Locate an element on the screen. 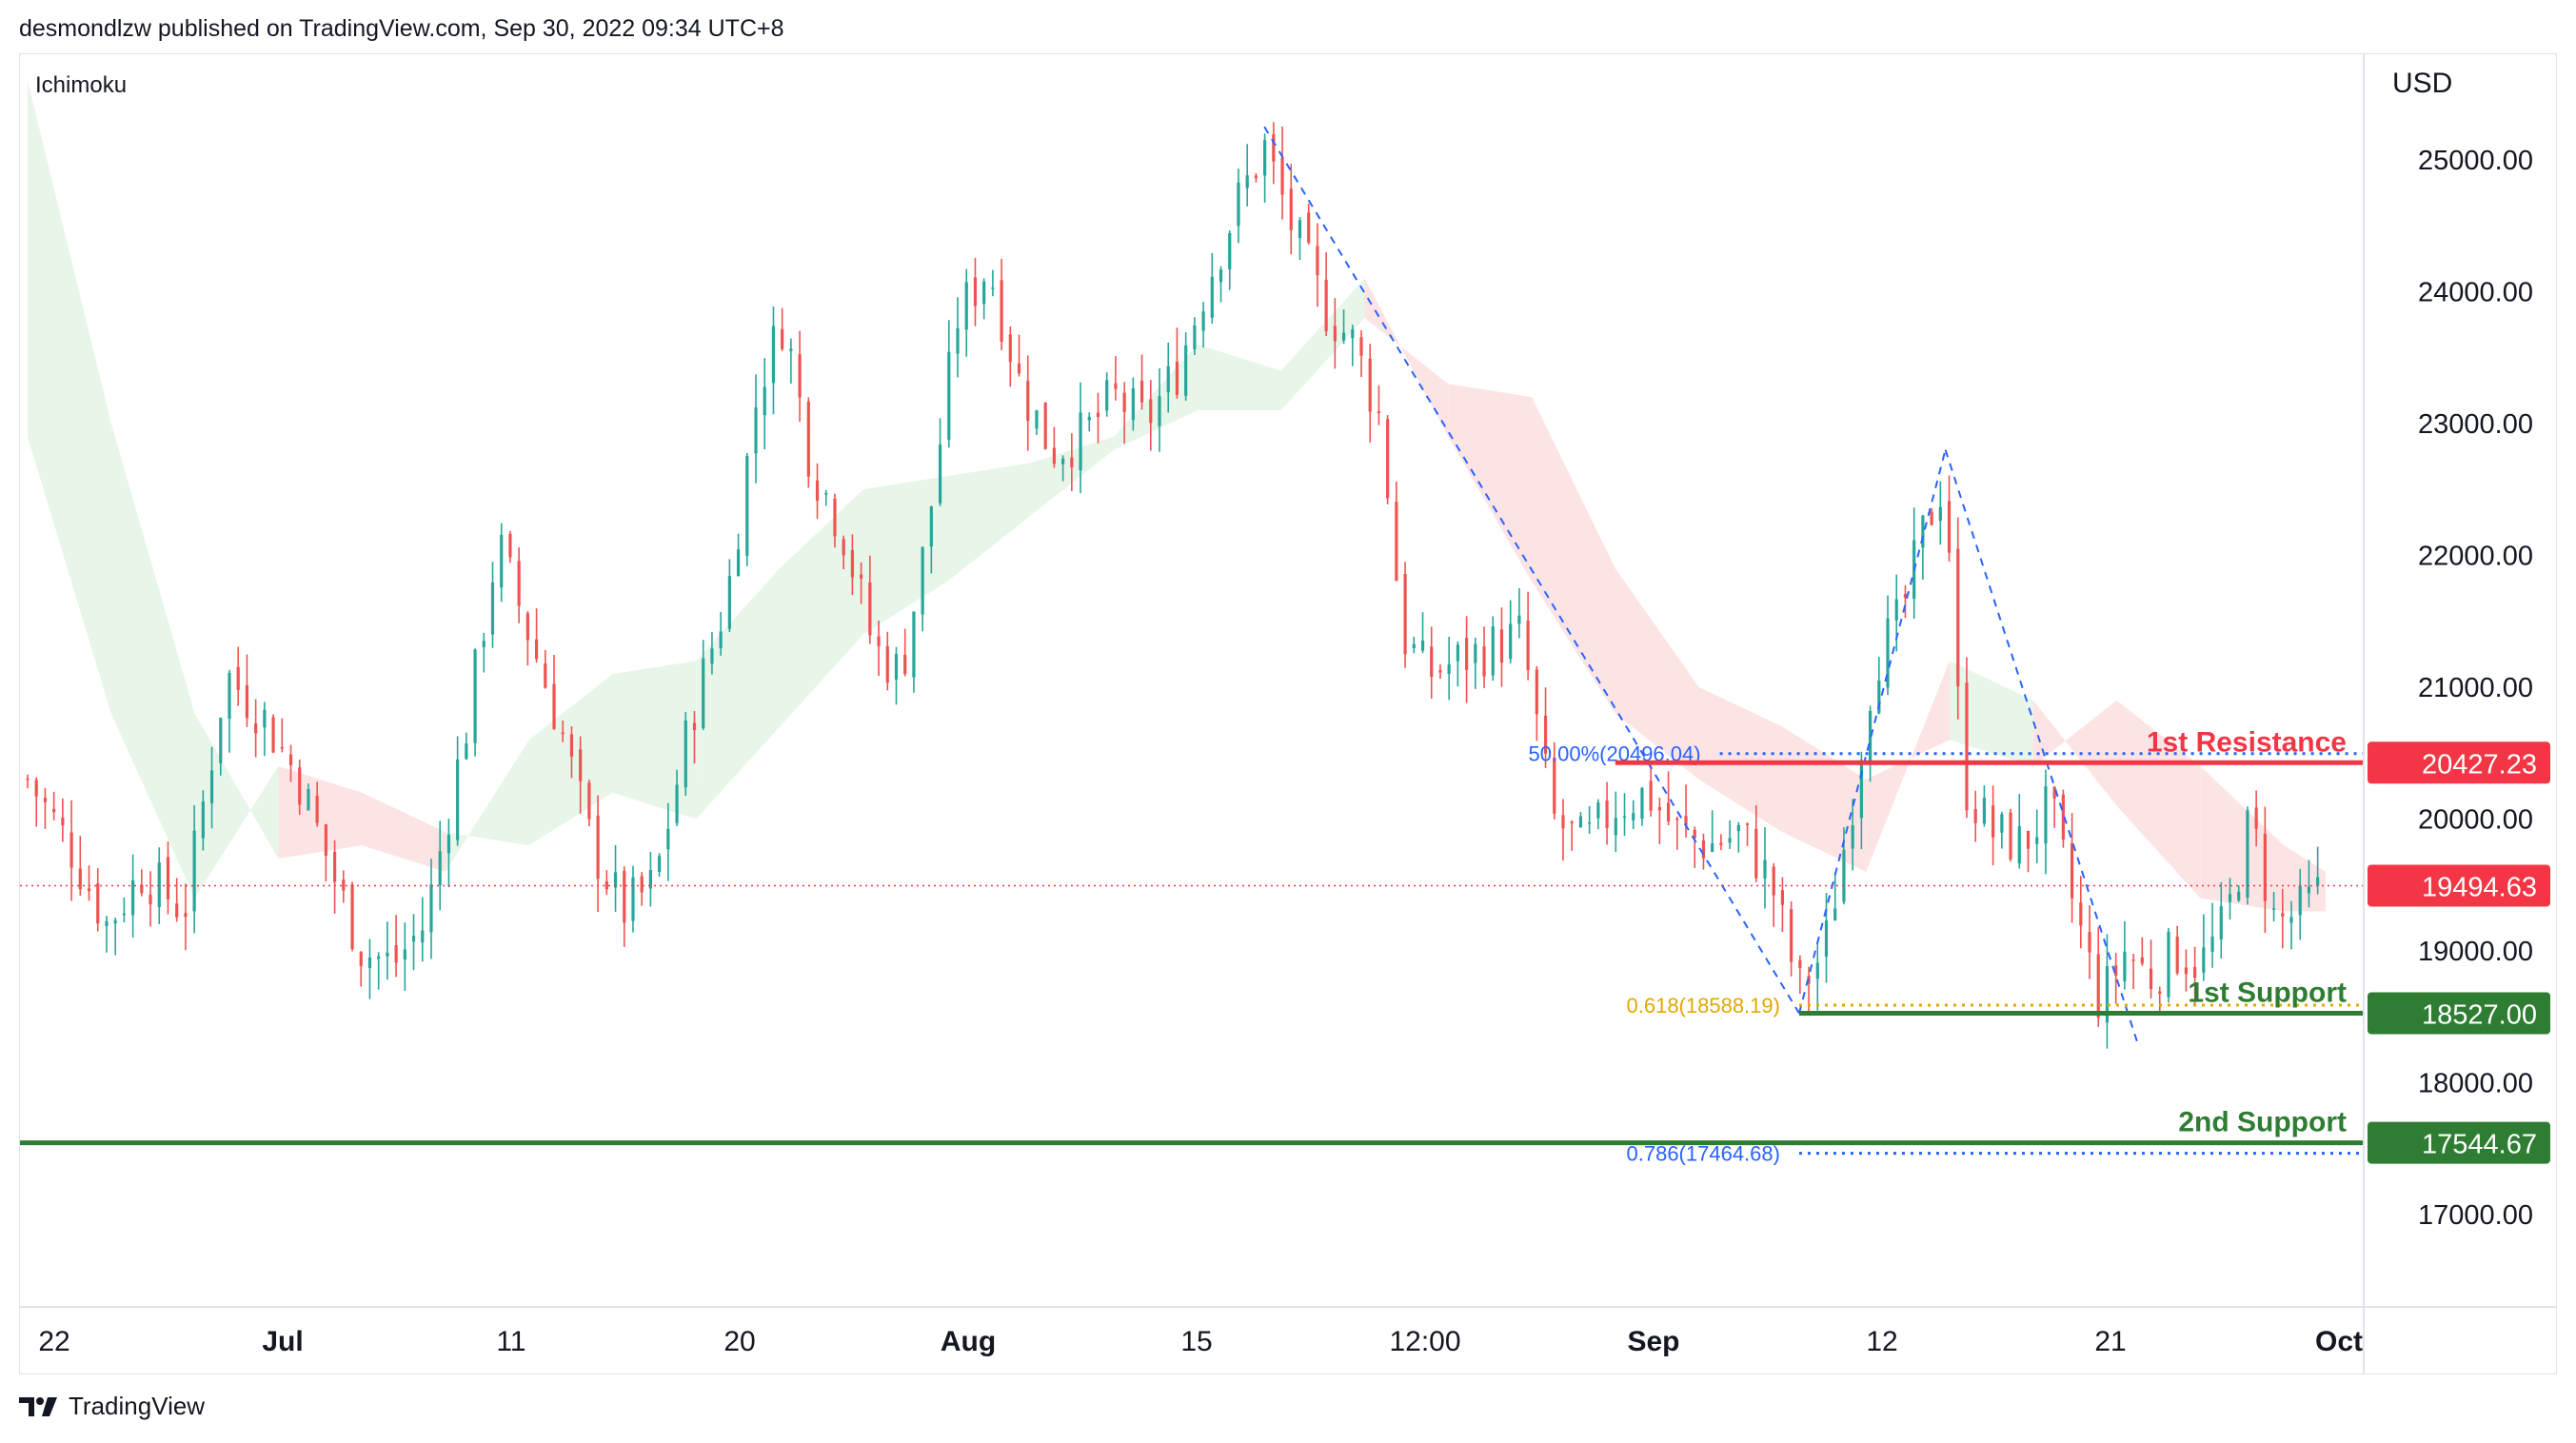 The height and width of the screenshot is (1443, 2576). price-tick-label: 21000.00 is located at coordinates (2475, 688).